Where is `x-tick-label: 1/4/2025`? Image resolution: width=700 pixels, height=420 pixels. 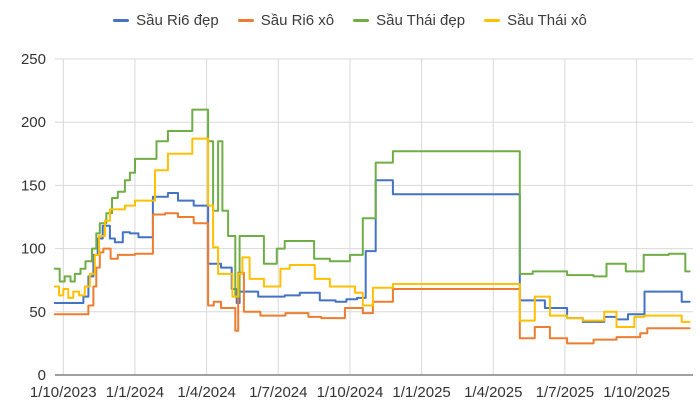 x-tick-label: 1/4/2025 is located at coordinates (493, 392).